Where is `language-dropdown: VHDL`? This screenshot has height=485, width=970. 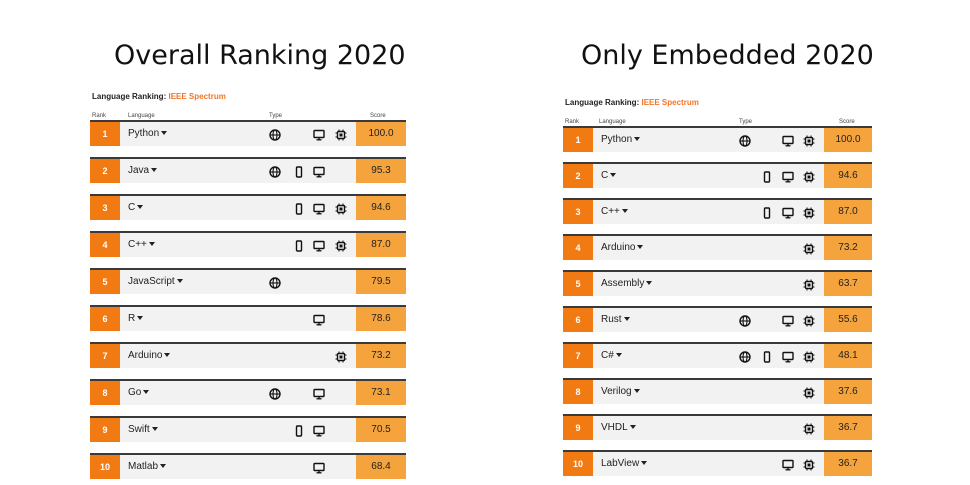 language-dropdown: VHDL is located at coordinates (618, 428).